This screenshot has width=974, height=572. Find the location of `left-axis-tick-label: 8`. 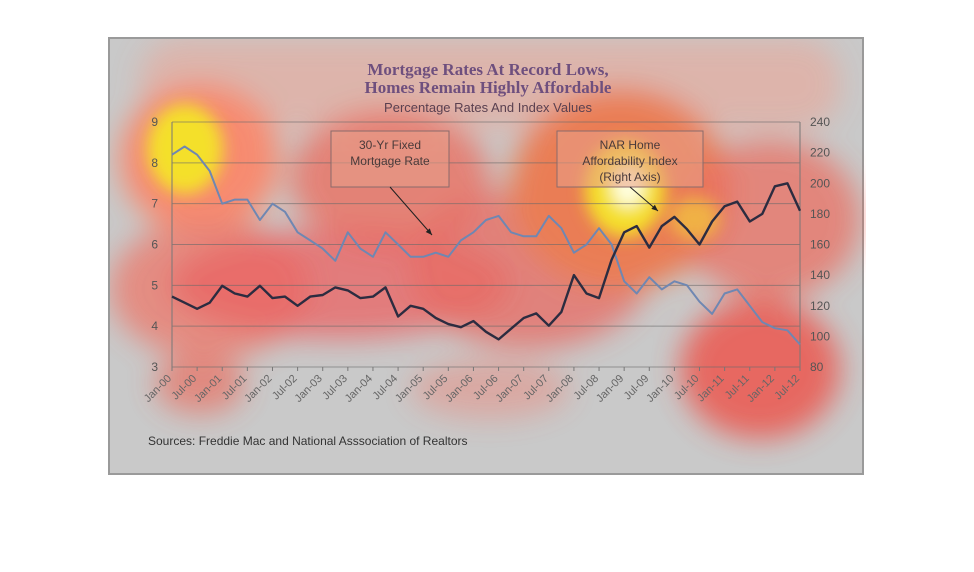

left-axis-tick-label: 8 is located at coordinates (154, 163).